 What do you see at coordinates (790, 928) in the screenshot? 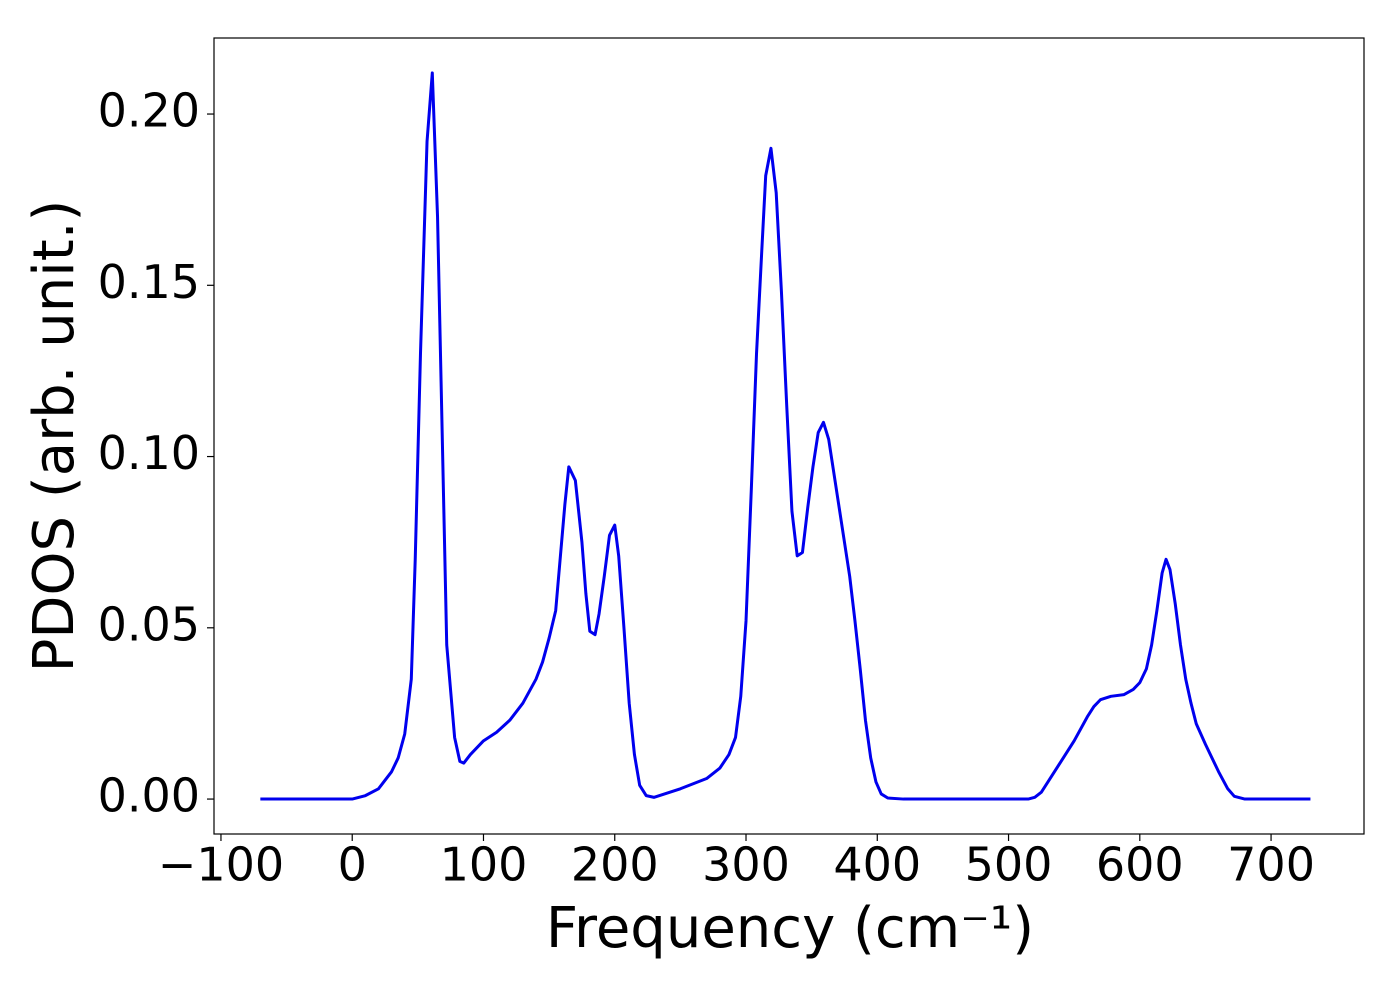
I see `x-axis-label: Frequency (cm⁻¹)` at bounding box center [790, 928].